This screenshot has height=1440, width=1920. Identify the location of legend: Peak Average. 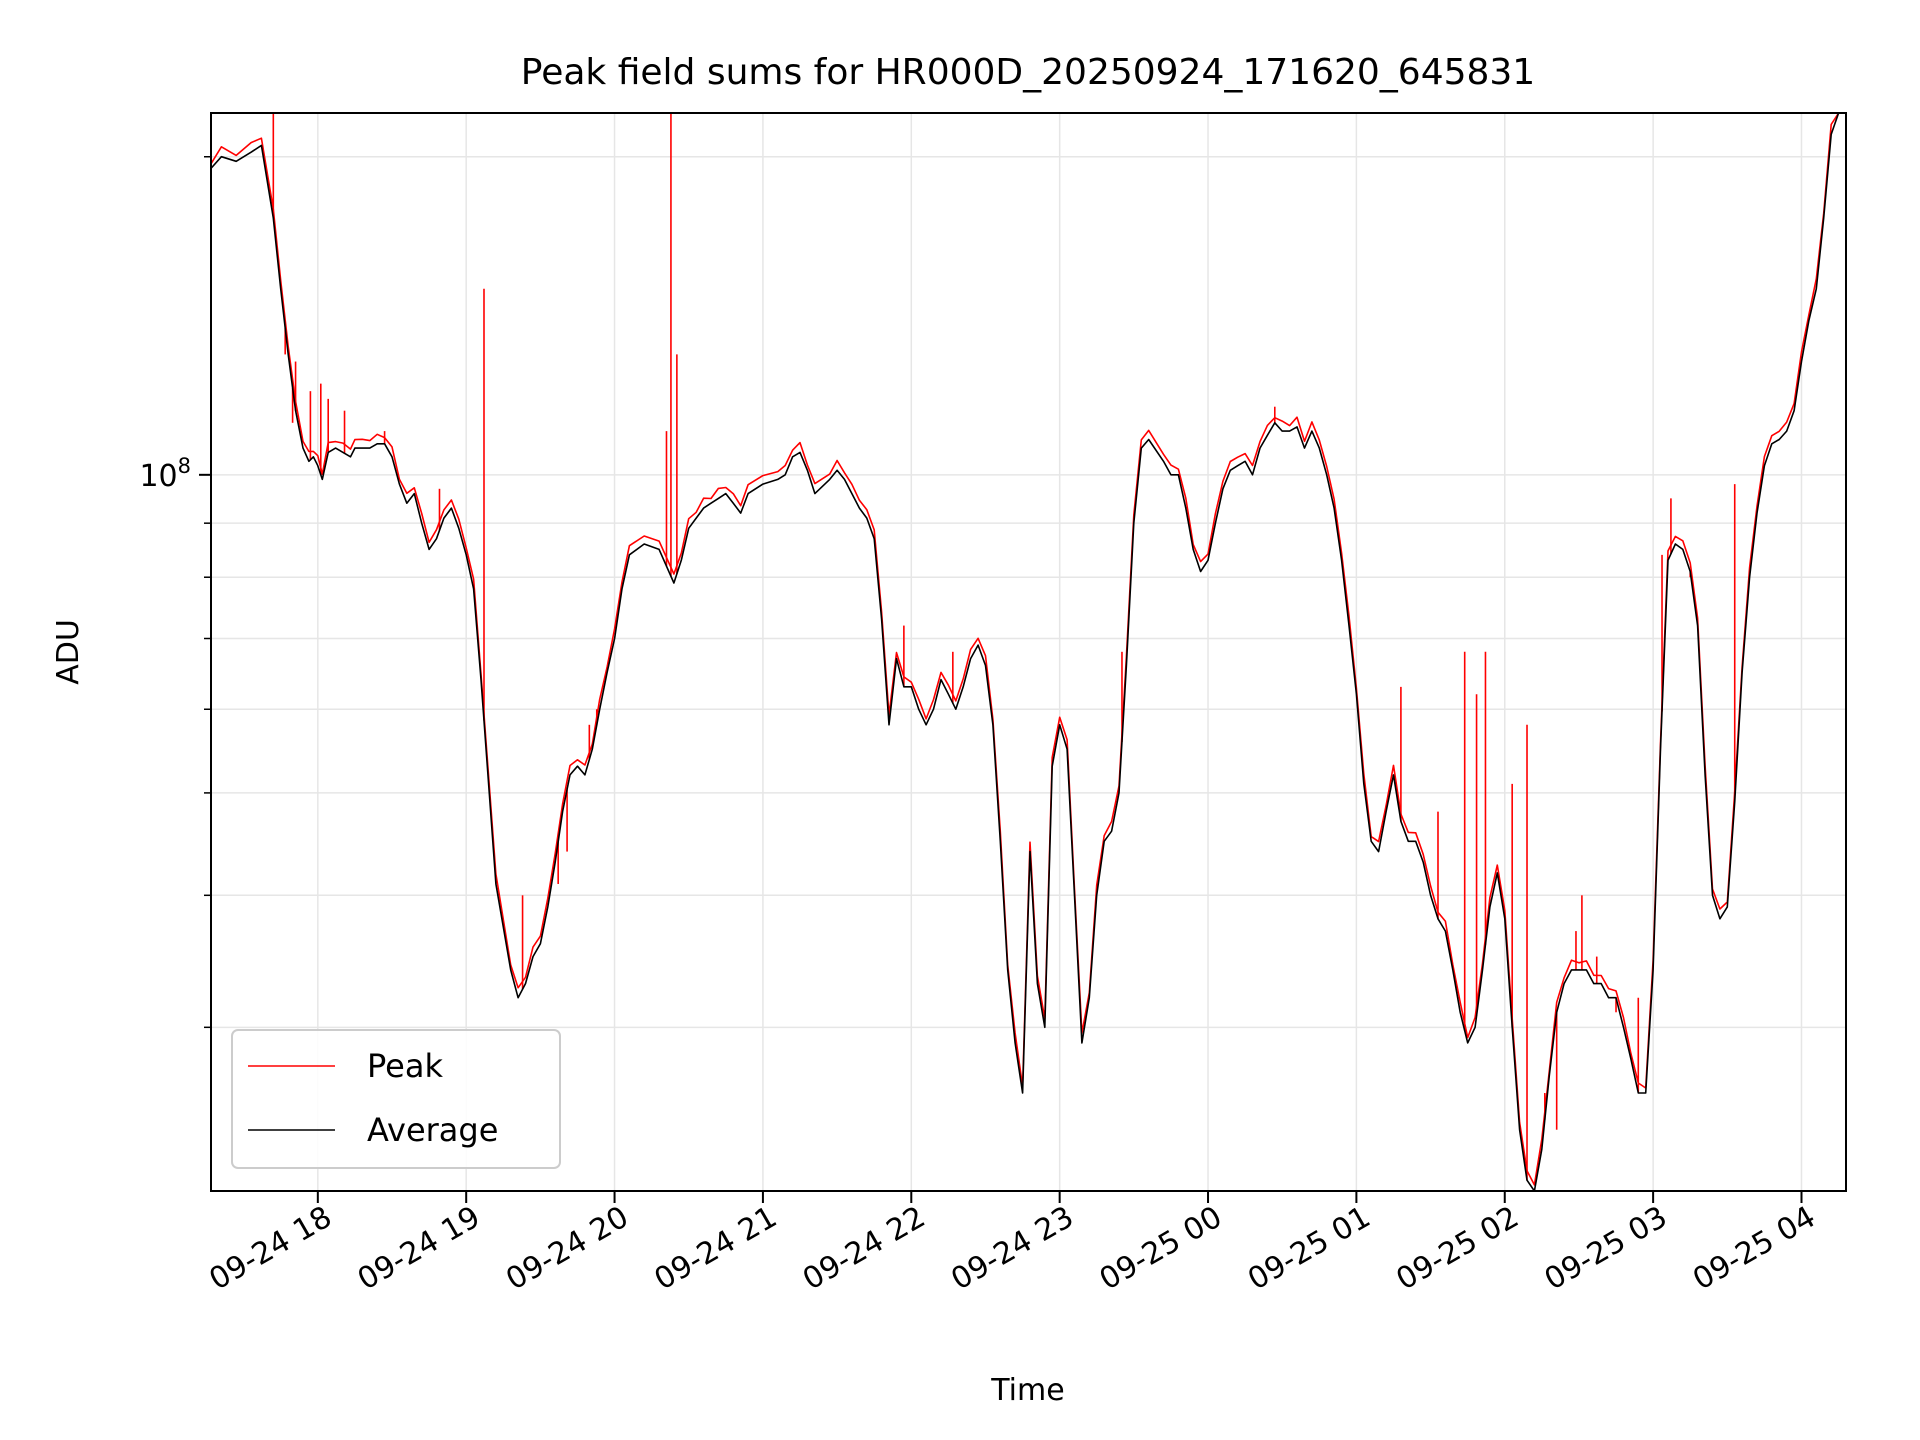
(396, 1099).